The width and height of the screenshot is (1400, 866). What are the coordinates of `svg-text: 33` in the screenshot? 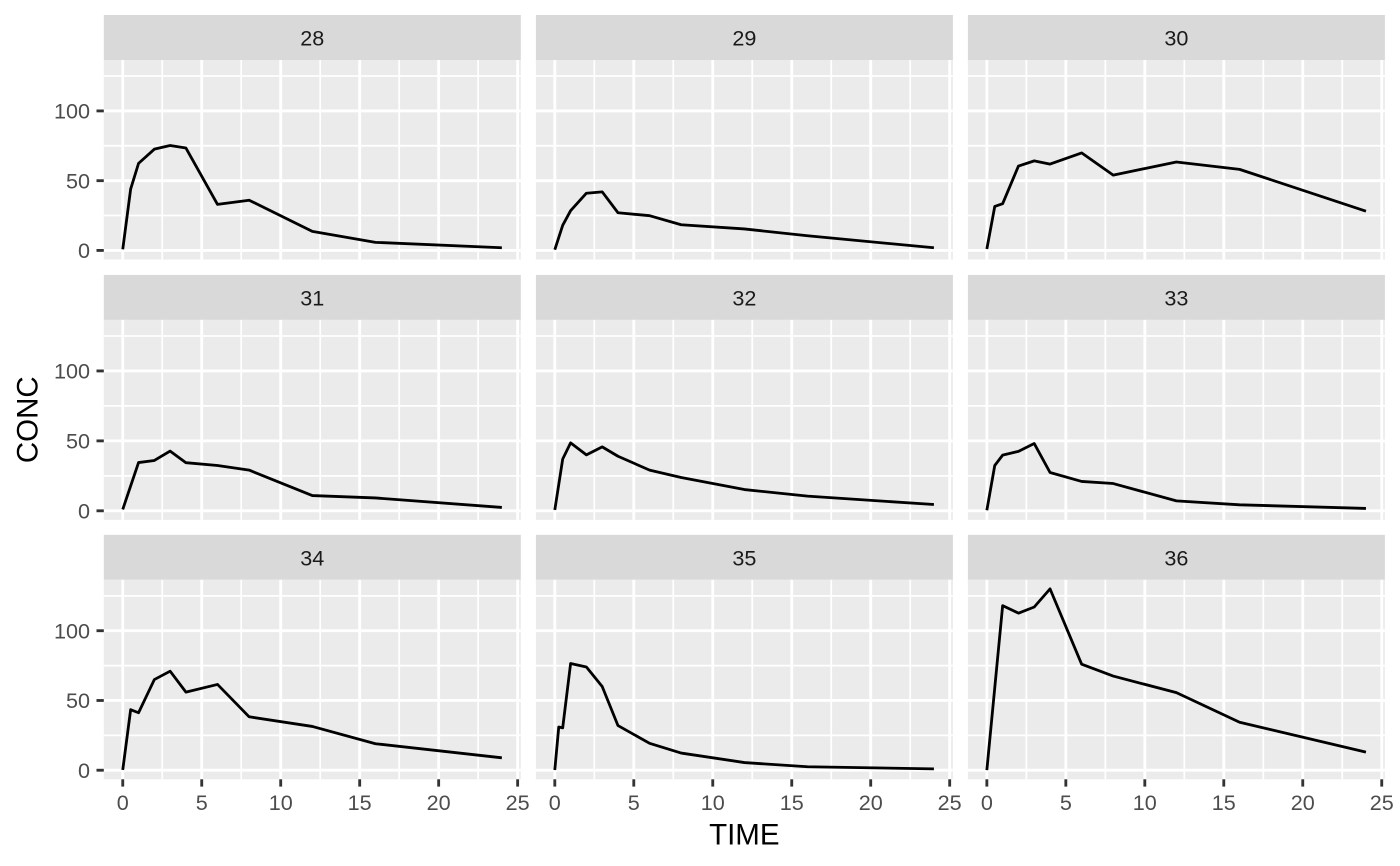 It's located at (1176, 298).